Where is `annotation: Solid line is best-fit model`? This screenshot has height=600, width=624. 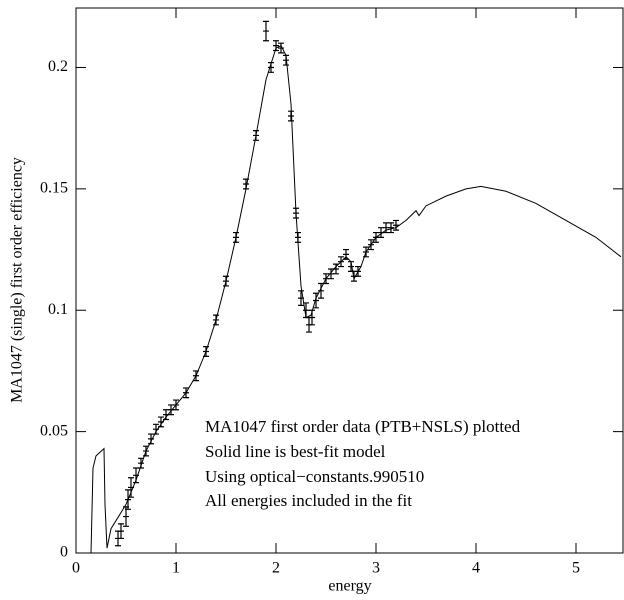 annotation: Solid line is best-fit model is located at coordinates (295, 451).